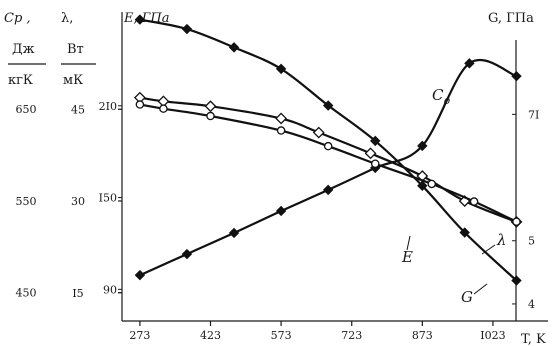 Image resolution: width=560 pixels, height=346 pixels. Describe the element at coordinates (77, 293) in the screenshot. I see `lambda-tick-label: I5` at that location.